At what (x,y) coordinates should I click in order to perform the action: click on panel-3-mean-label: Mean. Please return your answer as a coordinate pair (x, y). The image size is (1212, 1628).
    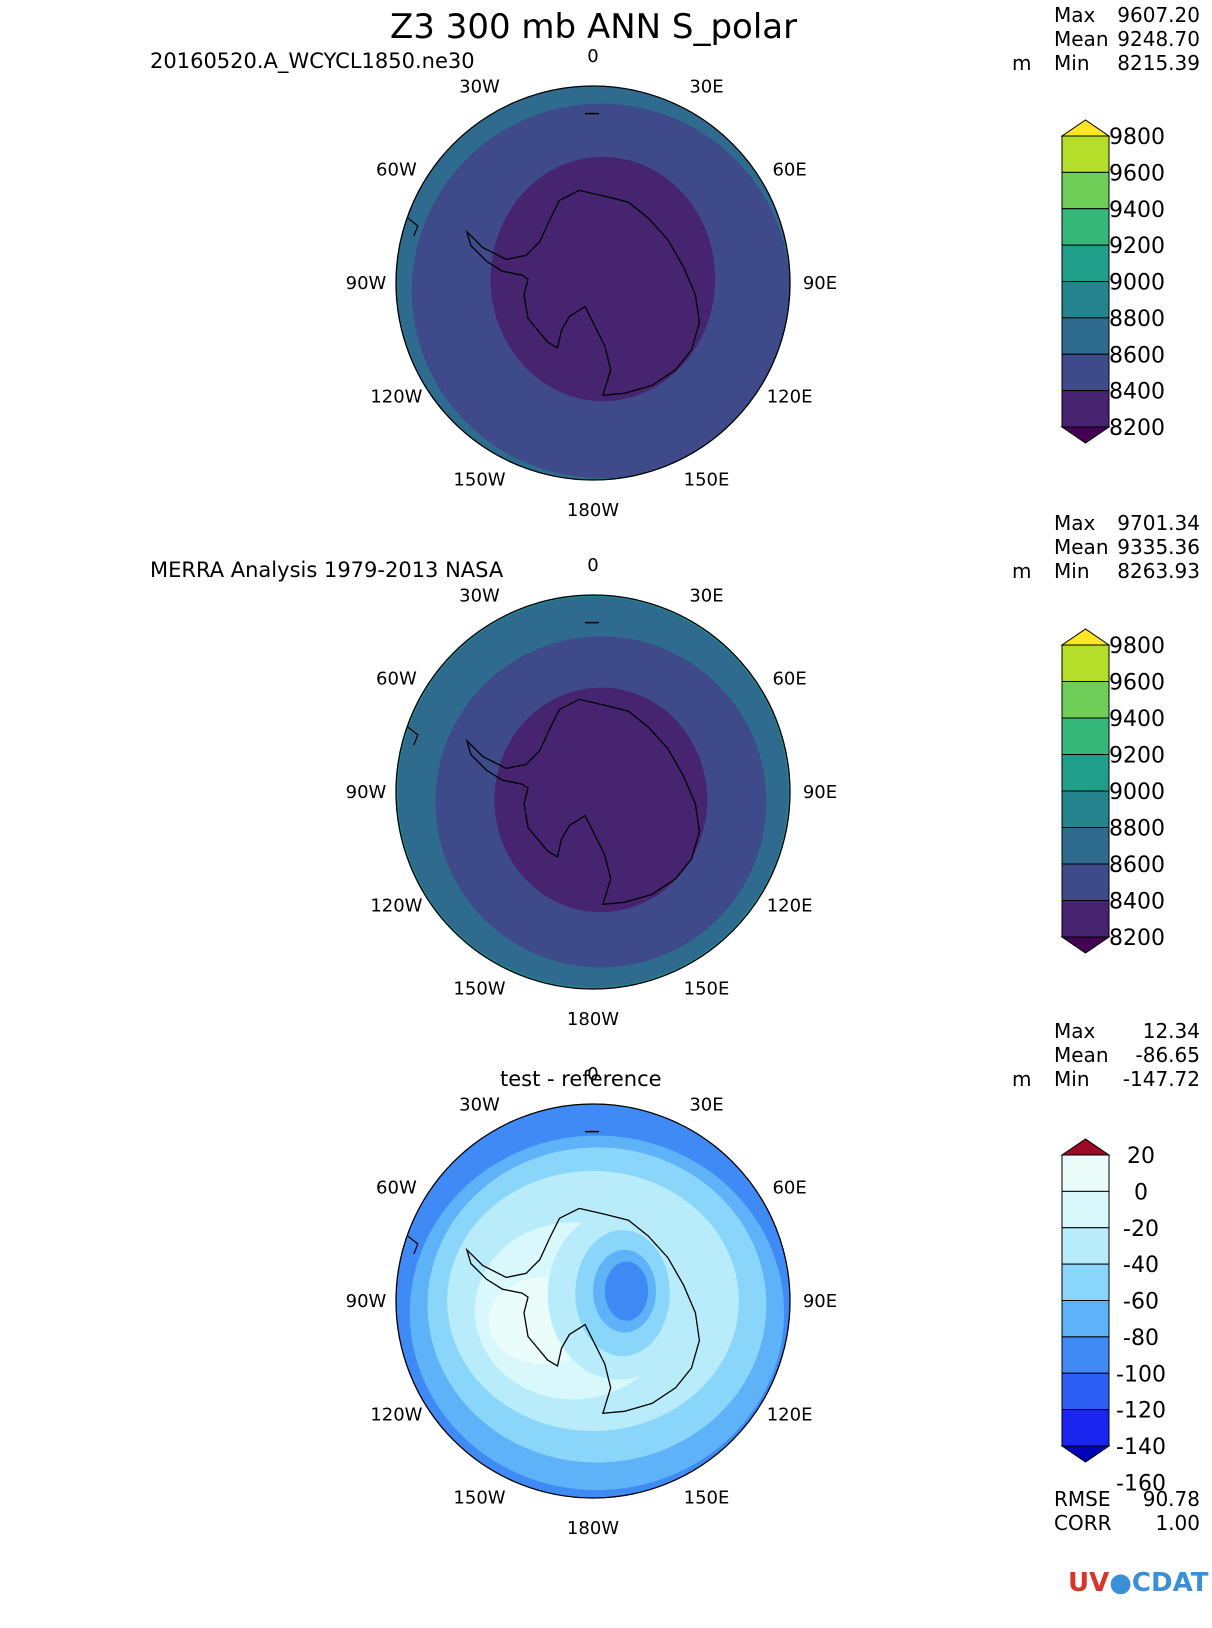
    Looking at the image, I should click on (1081, 1055).